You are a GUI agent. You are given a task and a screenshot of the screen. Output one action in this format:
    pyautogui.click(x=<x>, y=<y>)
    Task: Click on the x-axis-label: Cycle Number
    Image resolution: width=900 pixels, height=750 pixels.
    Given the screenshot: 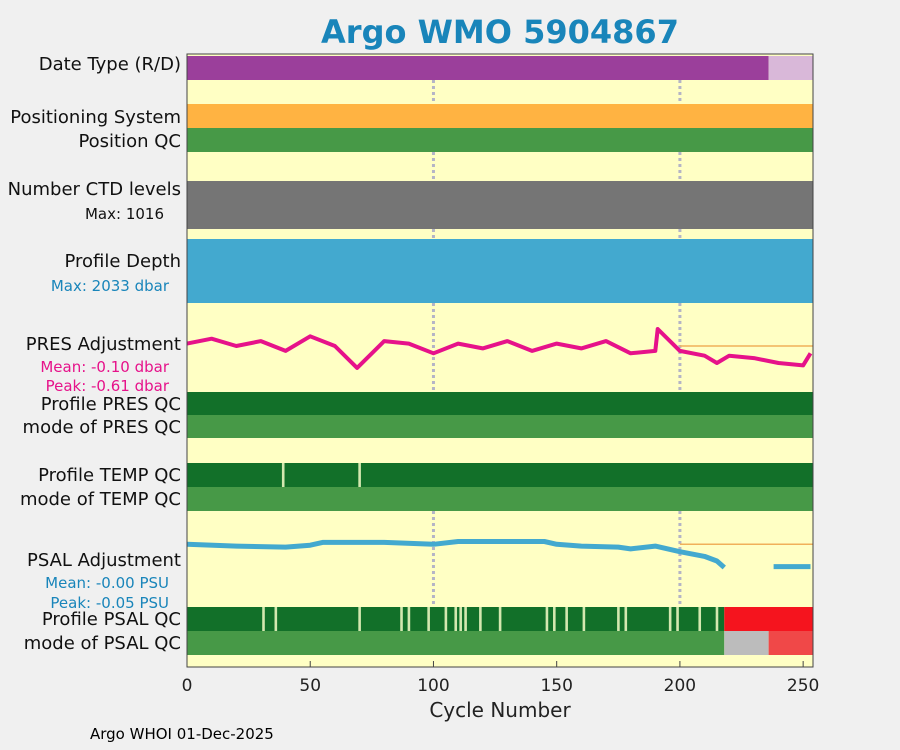 What is the action you would take?
    pyautogui.click(x=500, y=710)
    